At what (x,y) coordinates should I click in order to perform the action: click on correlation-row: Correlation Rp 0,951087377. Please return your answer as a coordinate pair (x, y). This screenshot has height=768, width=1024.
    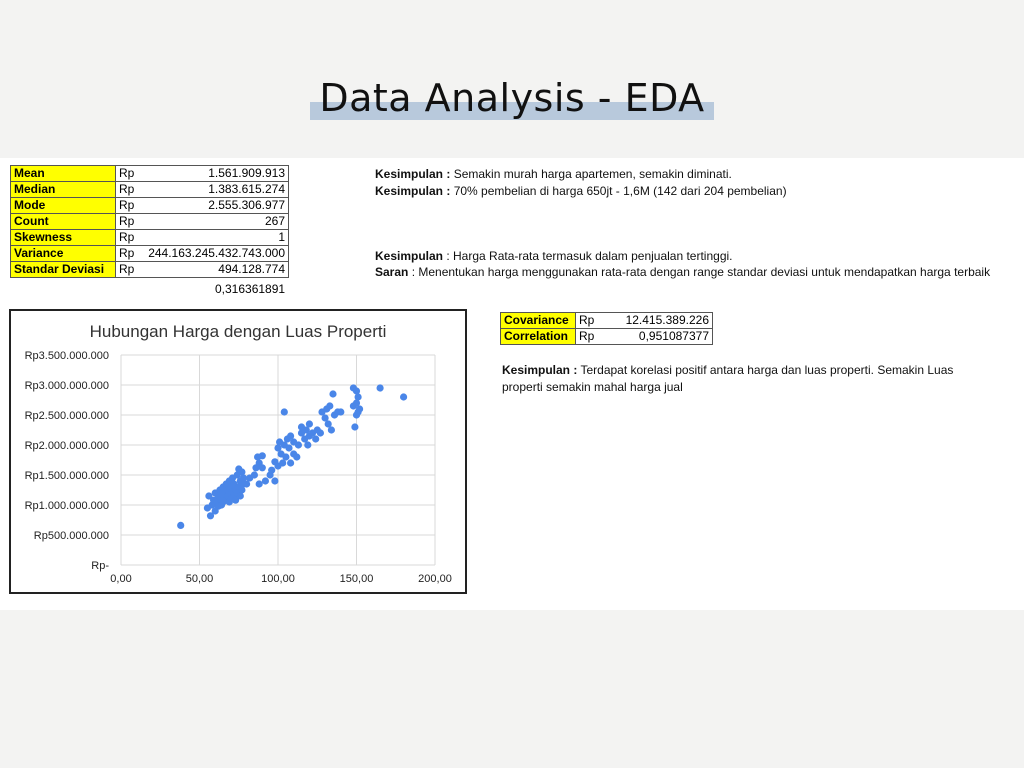
    Looking at the image, I should click on (606, 336).